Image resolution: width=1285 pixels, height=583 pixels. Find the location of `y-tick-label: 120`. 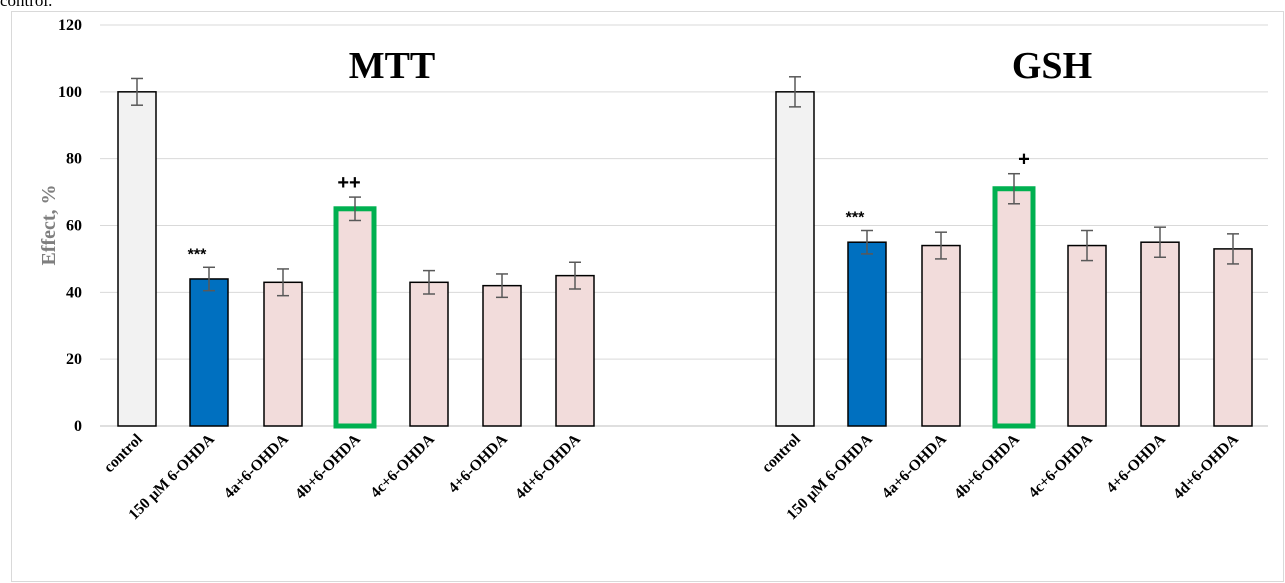

y-tick-label: 120 is located at coordinates (70, 25).